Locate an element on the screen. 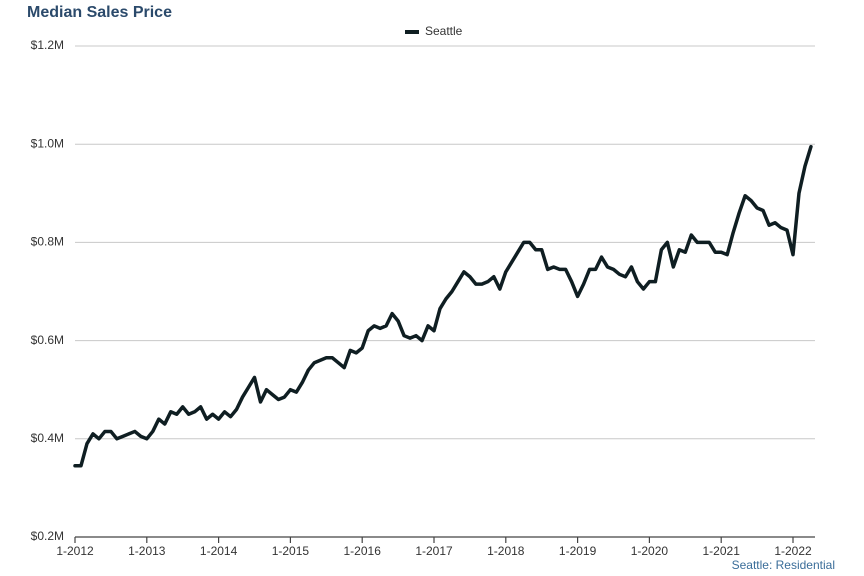  x-tick-label: 1-2019 is located at coordinates (578, 551).